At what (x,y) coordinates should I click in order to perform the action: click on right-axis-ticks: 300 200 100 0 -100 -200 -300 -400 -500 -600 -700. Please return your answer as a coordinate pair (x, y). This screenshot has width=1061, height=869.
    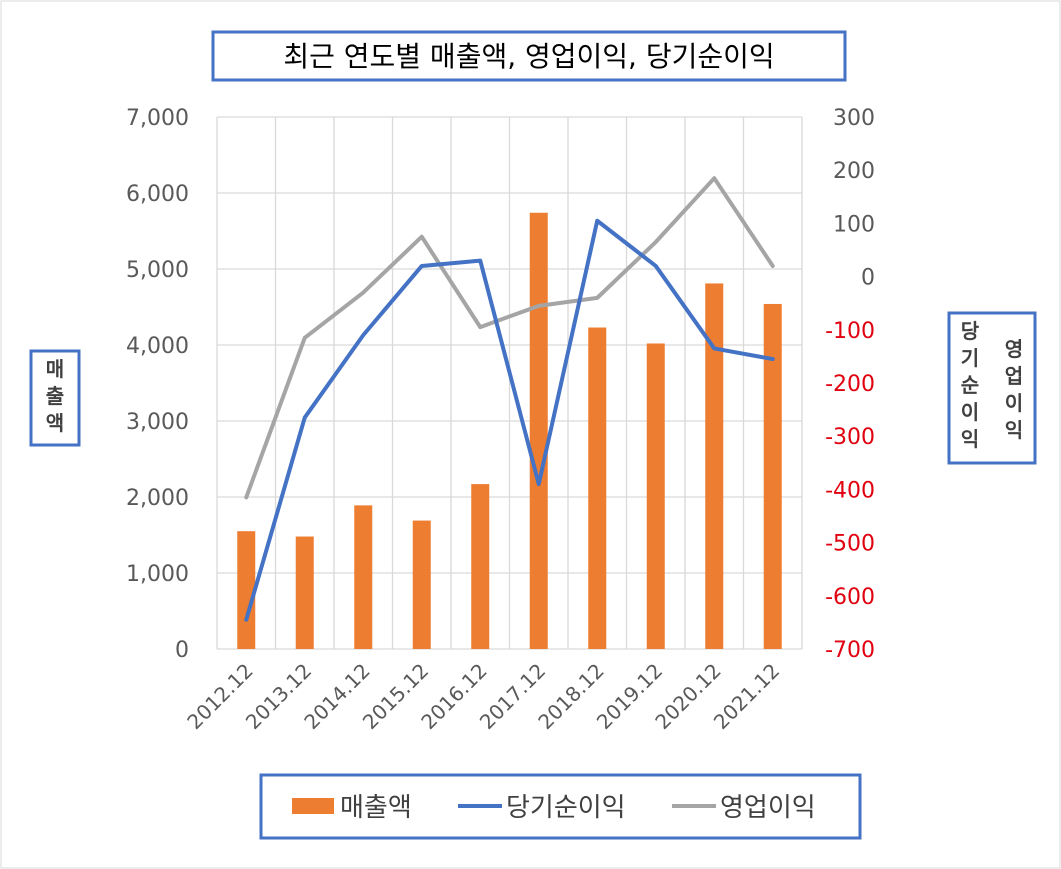
    Looking at the image, I should click on (850, 384).